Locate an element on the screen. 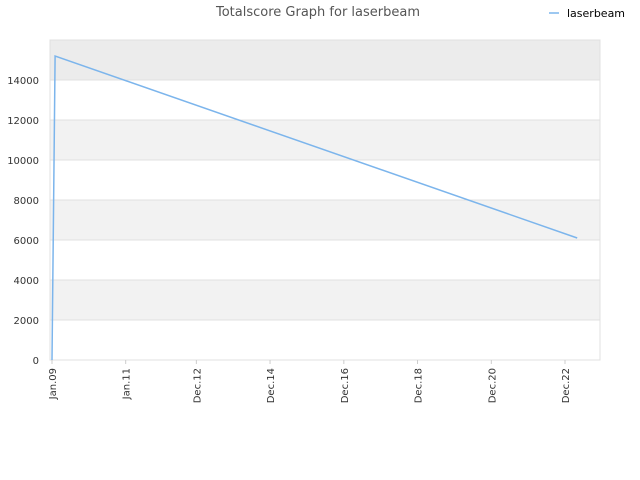 The image size is (640, 480). x-tick-label: Jan.11 is located at coordinates (127, 384).